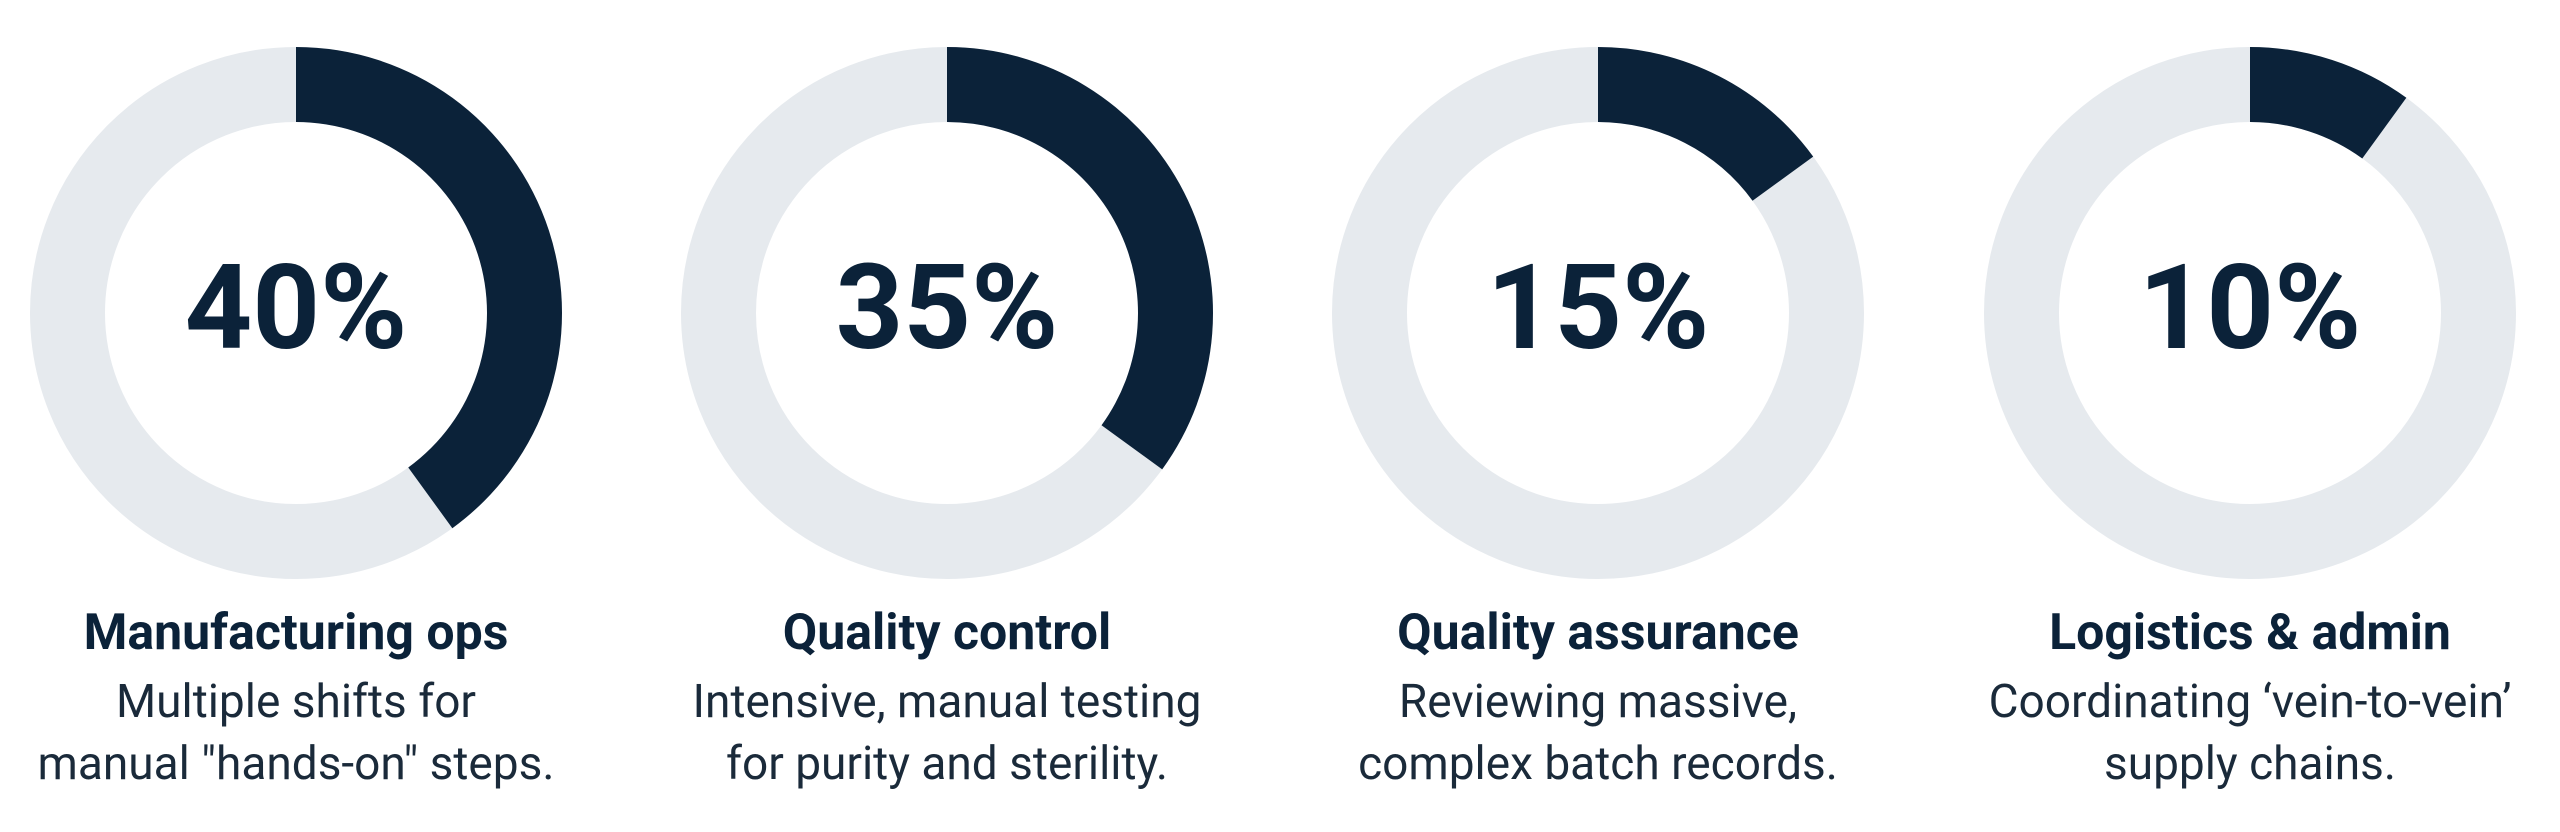  I want to click on card-title: Logistics & admin, so click(2250, 633).